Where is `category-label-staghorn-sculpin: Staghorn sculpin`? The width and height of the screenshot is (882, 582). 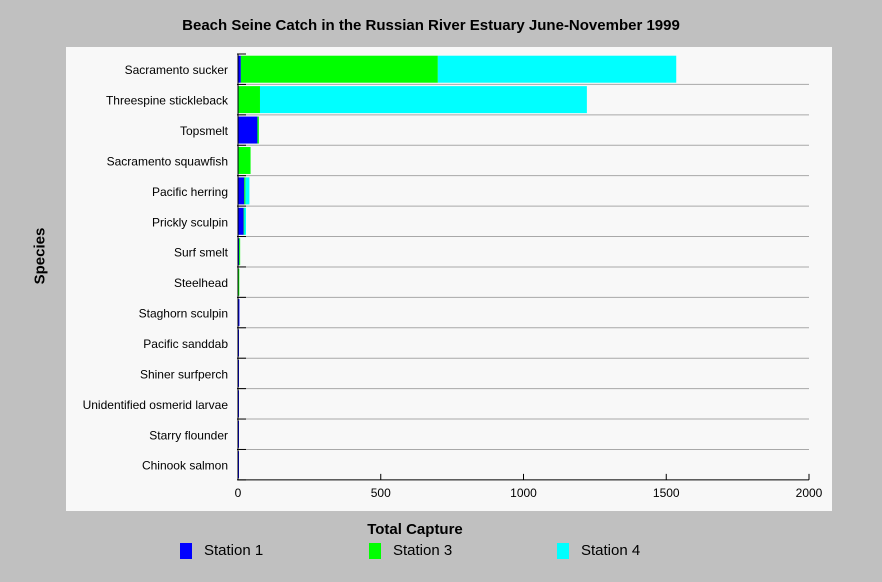 category-label-staghorn-sculpin: Staghorn sculpin is located at coordinates (183, 314).